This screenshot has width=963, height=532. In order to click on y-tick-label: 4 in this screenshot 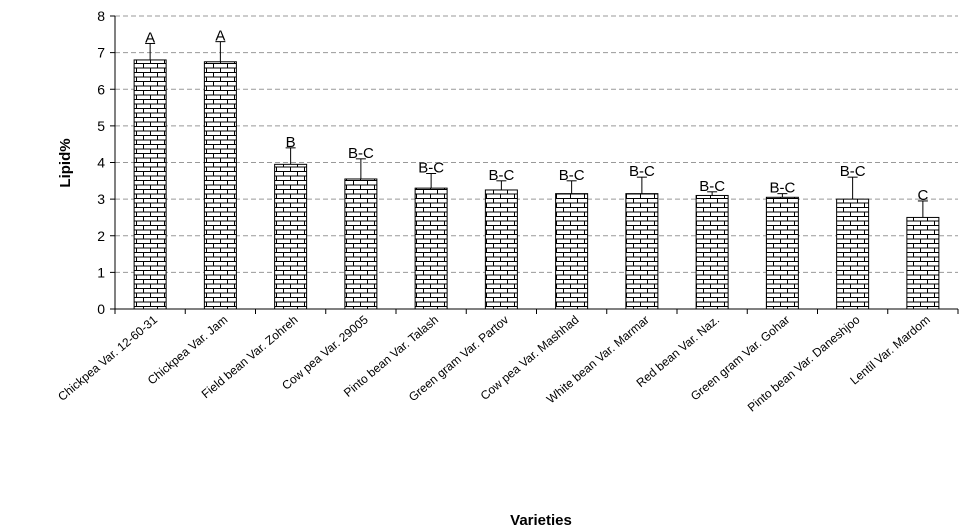, I will do `click(101, 163)`.